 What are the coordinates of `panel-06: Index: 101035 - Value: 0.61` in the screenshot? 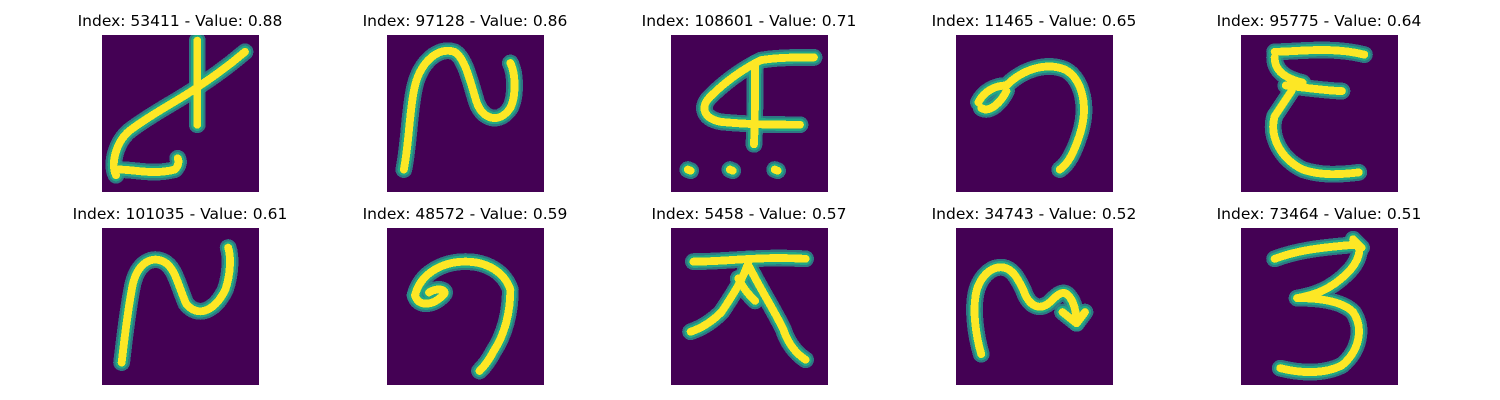 It's located at (180, 289).